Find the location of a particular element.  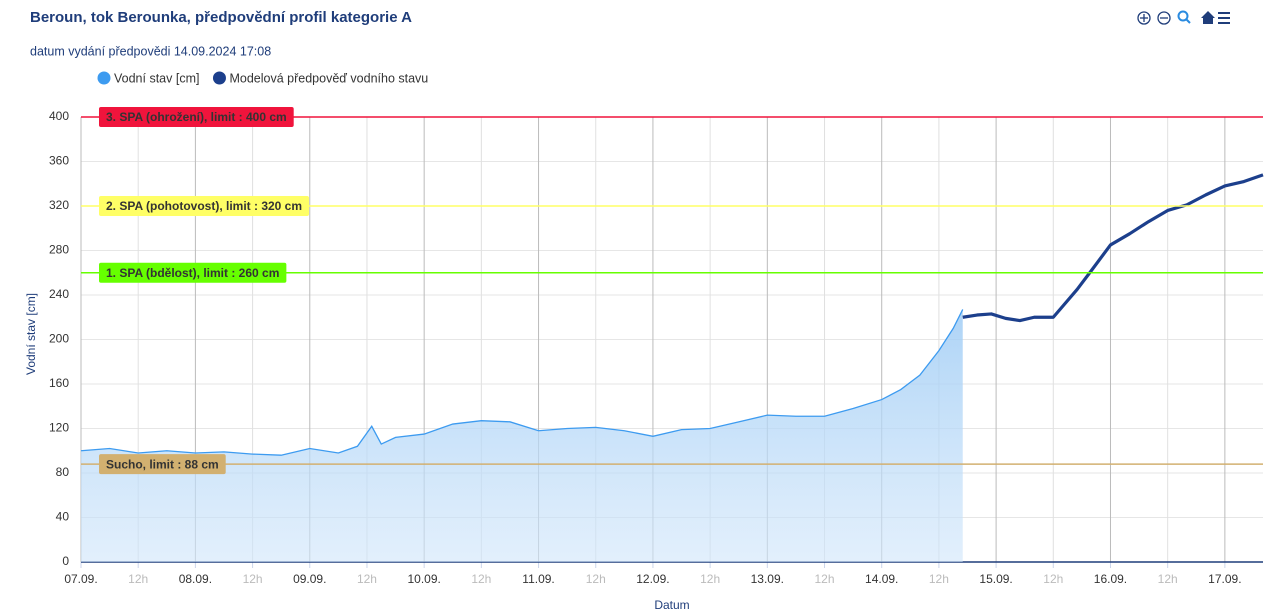

x-tick-label: 13.09. is located at coordinates (767, 579).